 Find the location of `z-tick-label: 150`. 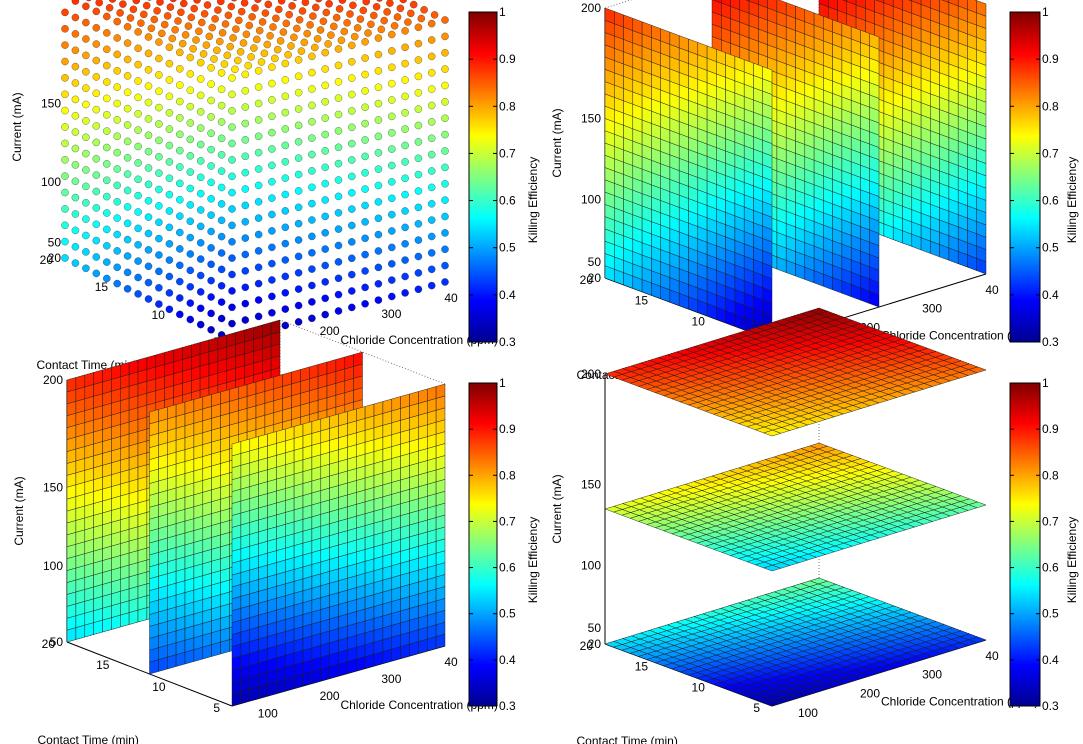

z-tick-label: 150 is located at coordinates (53, 487).